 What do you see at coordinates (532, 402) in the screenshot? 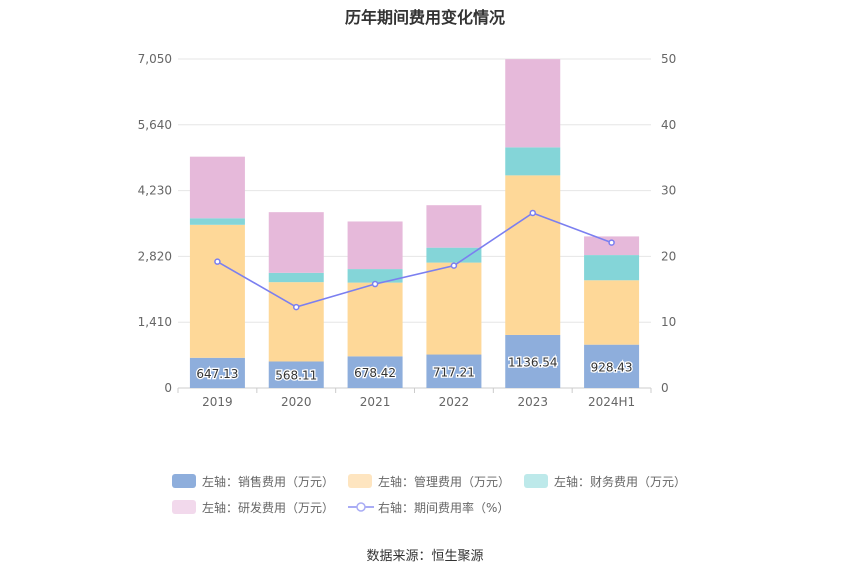
I see `x-axis-tick-label: 2023` at bounding box center [532, 402].